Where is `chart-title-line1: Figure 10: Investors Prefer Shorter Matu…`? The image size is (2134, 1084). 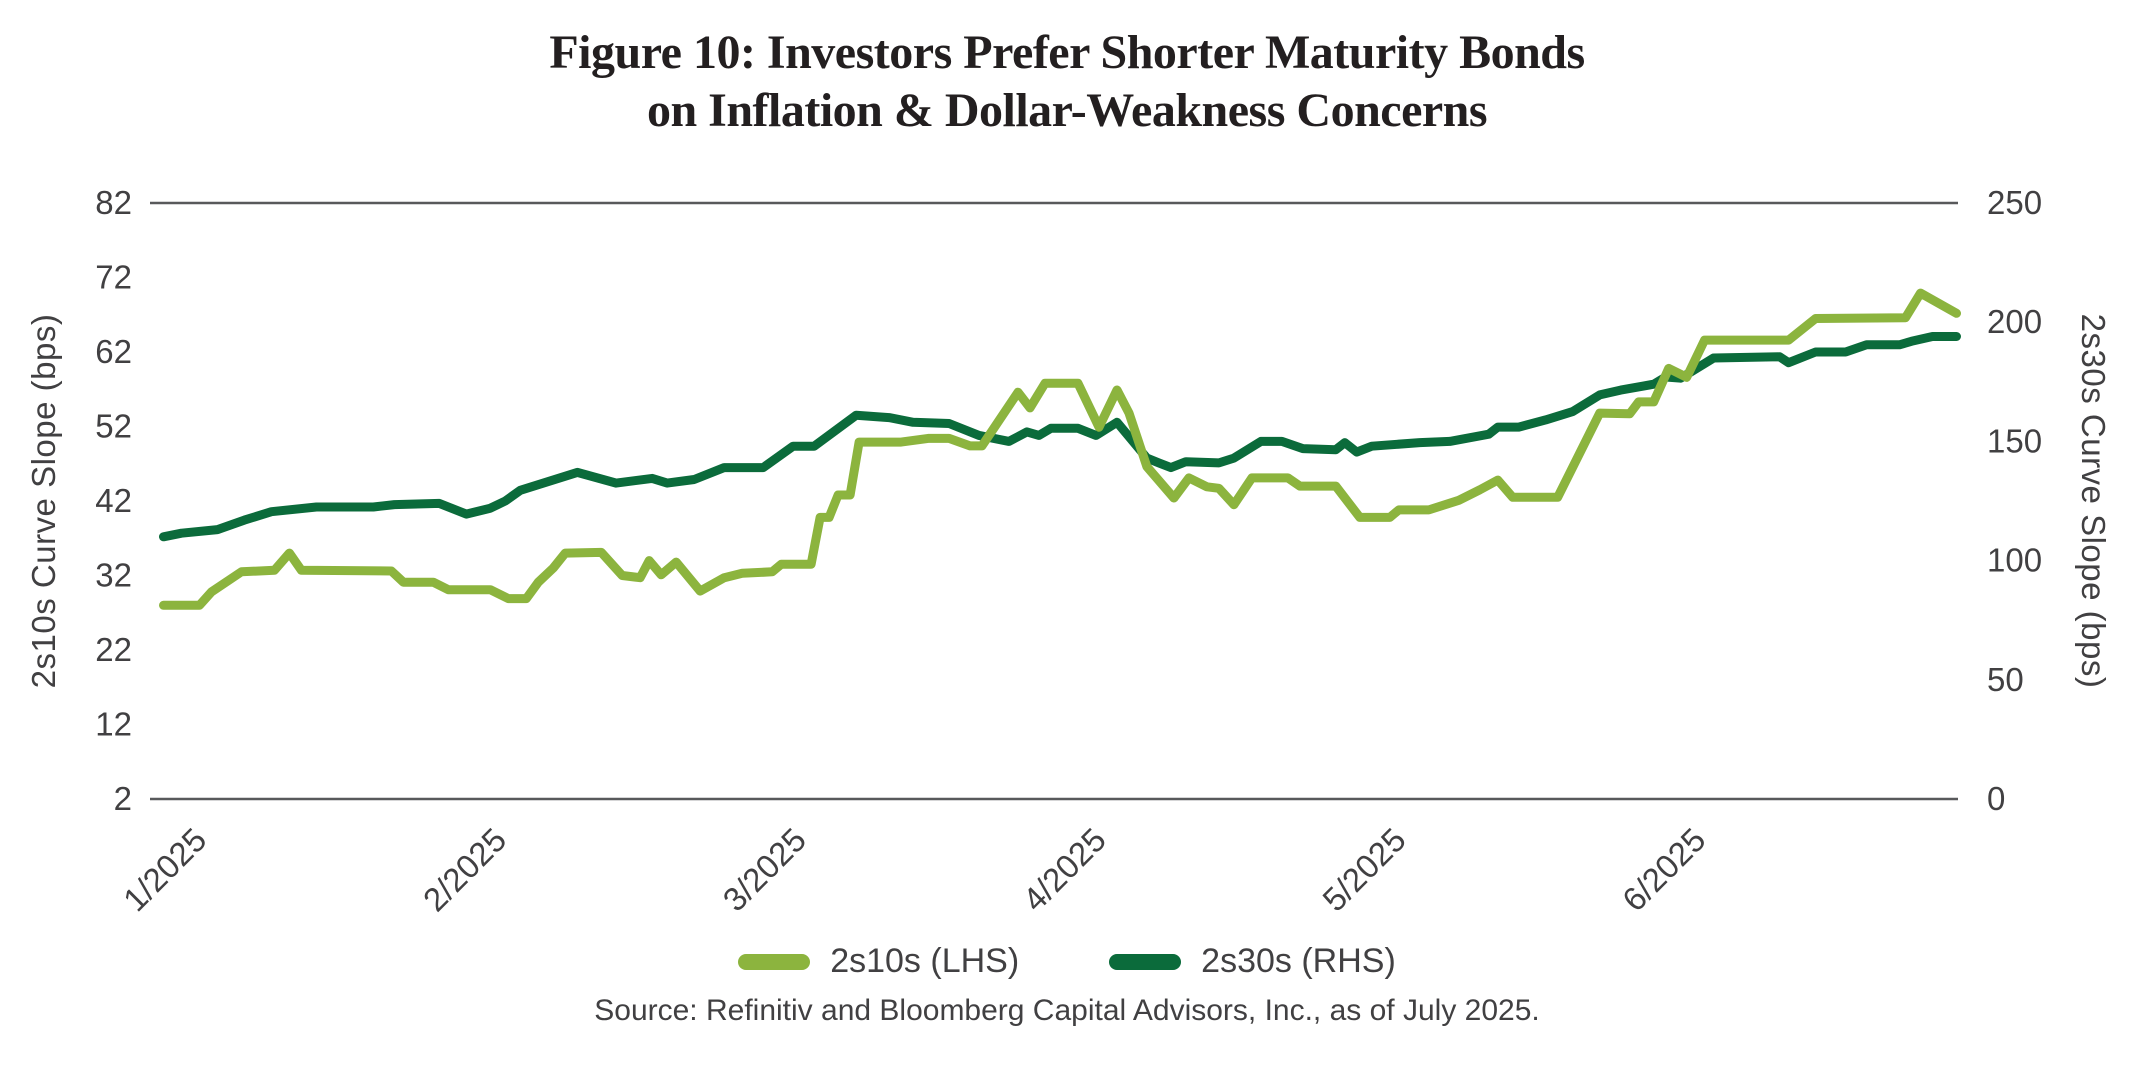
chart-title-line1: Figure 10: Investors Prefer Shorter Matu… is located at coordinates (1067, 52).